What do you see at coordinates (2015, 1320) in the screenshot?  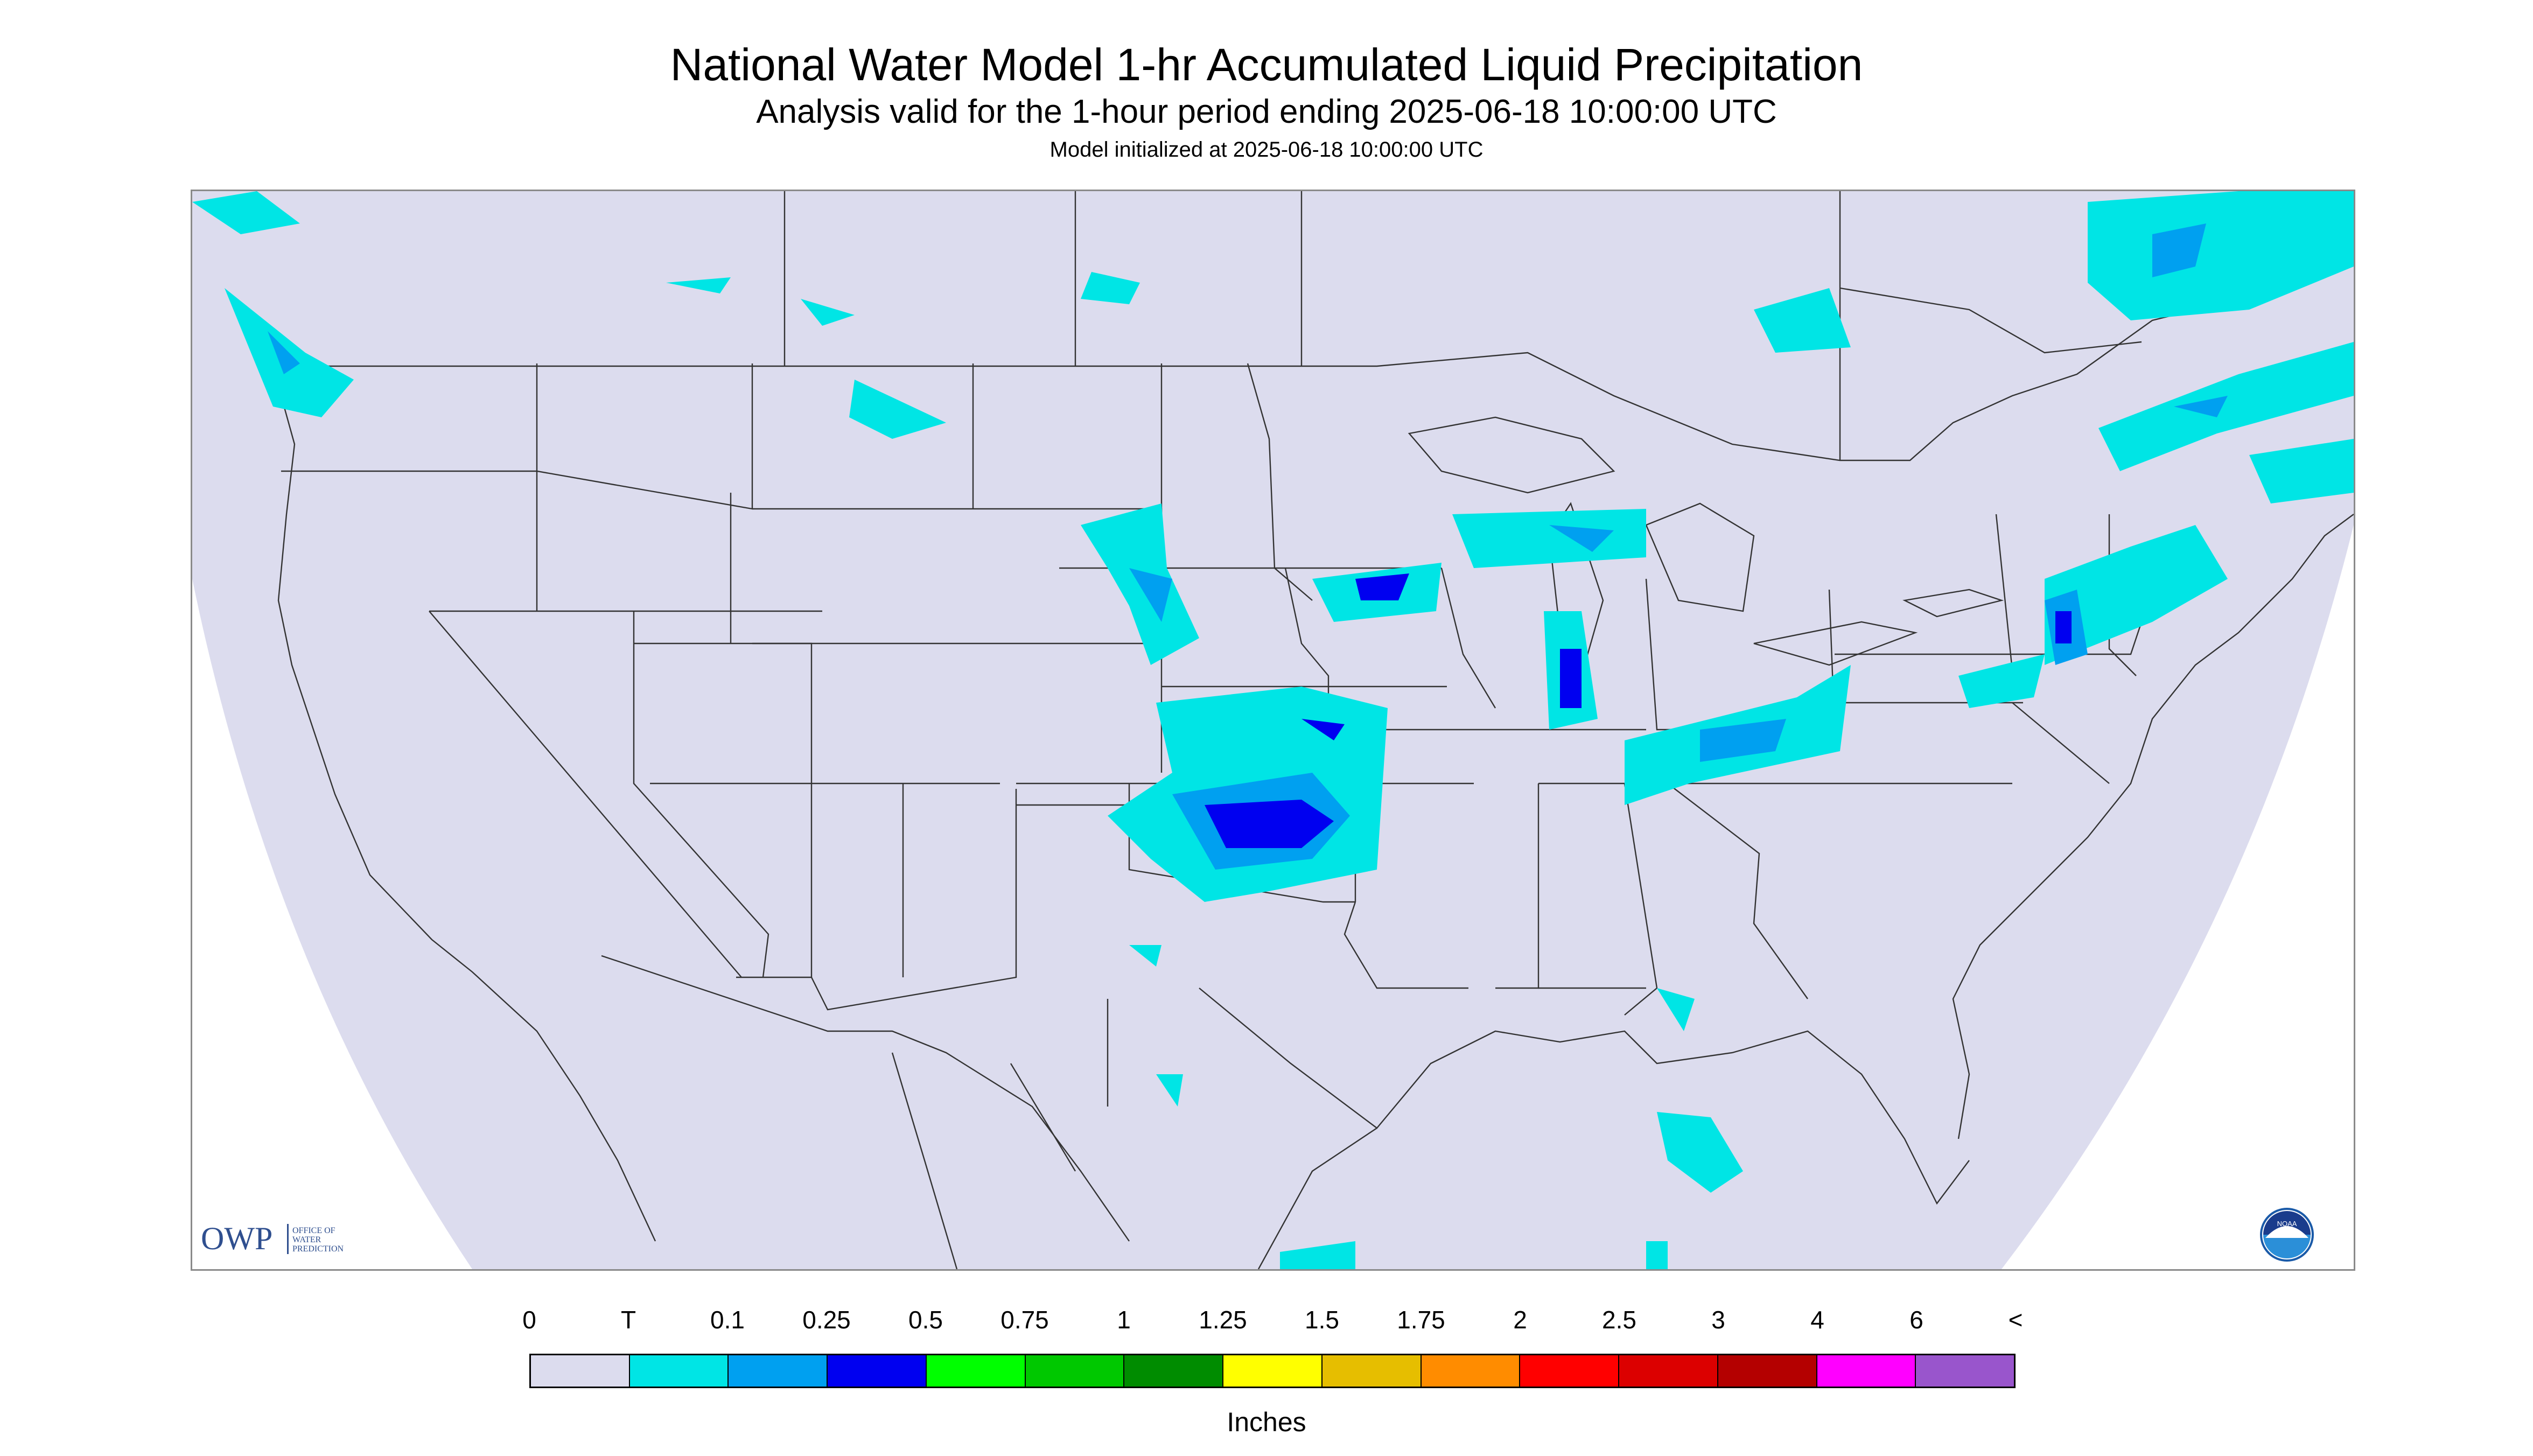 I see `legend-label: <` at bounding box center [2015, 1320].